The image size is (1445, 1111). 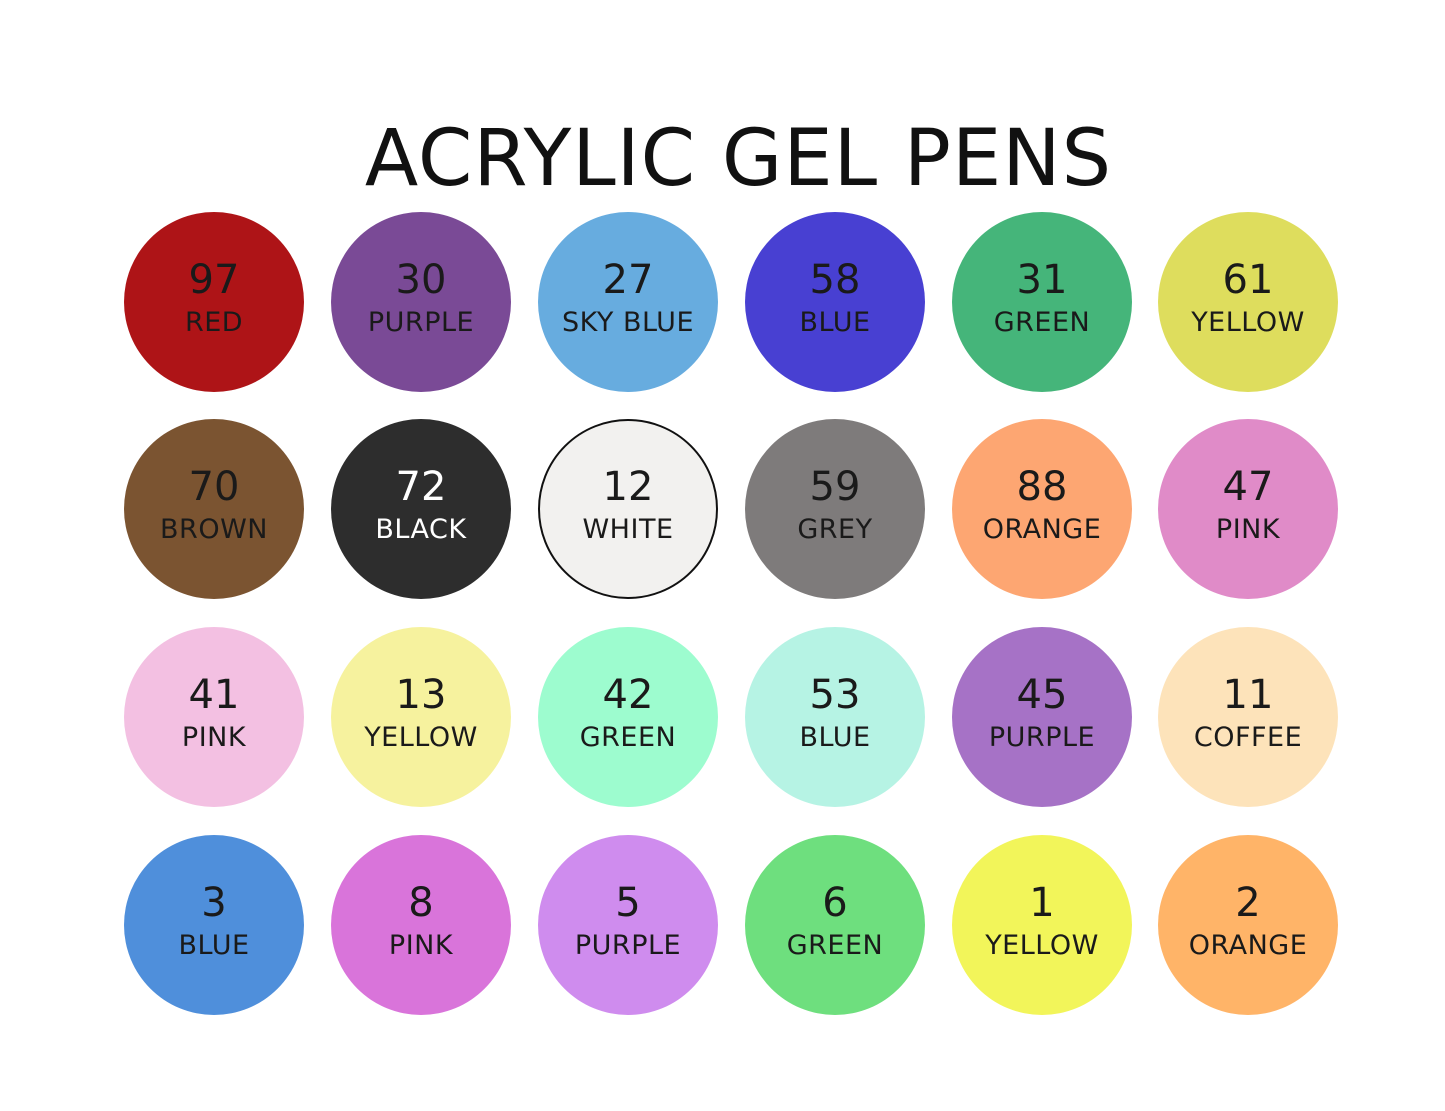 What do you see at coordinates (214, 487) in the screenshot?
I see `swatch-number: 70` at bounding box center [214, 487].